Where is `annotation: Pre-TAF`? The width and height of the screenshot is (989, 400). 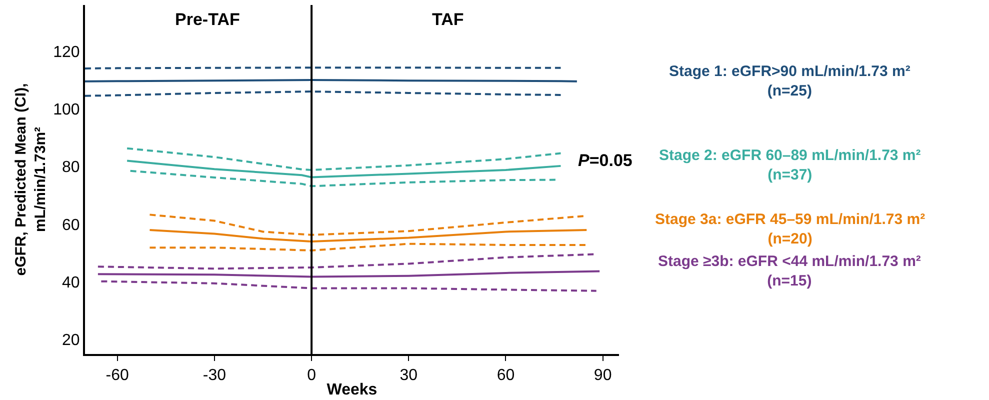 annotation: Pre-TAF is located at coordinates (207, 19).